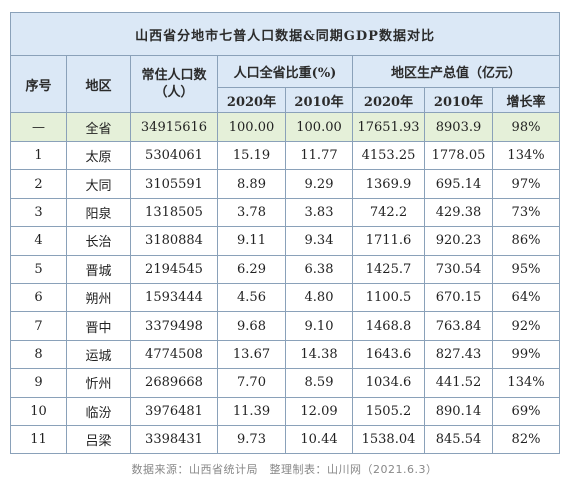  I want to click on cell-population: 3180884, so click(174, 241).